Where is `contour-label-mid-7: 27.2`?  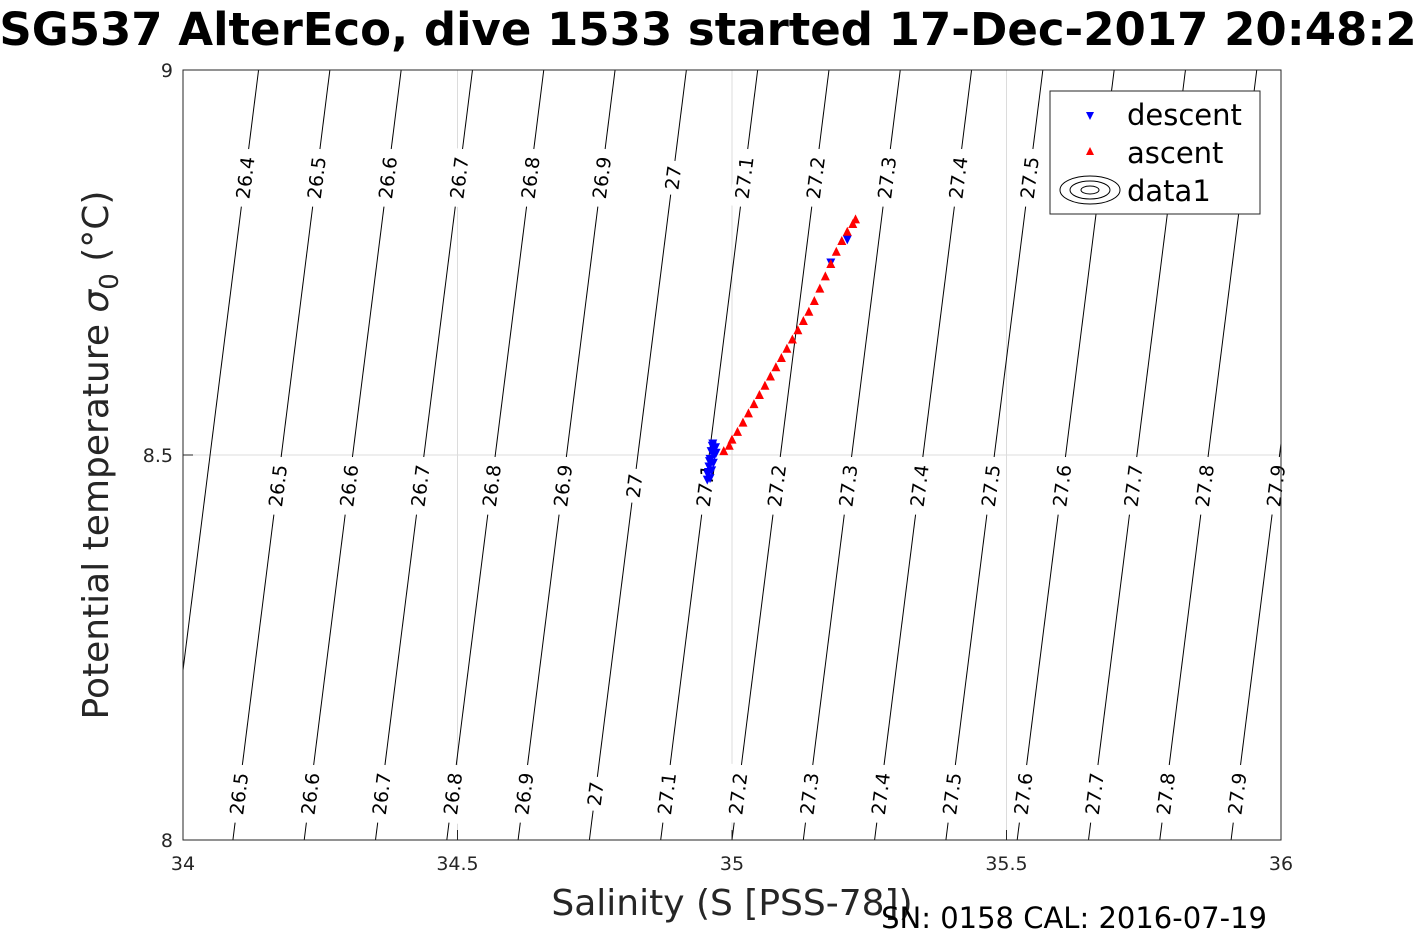 contour-label-mid-7: 27.2 is located at coordinates (777, 486).